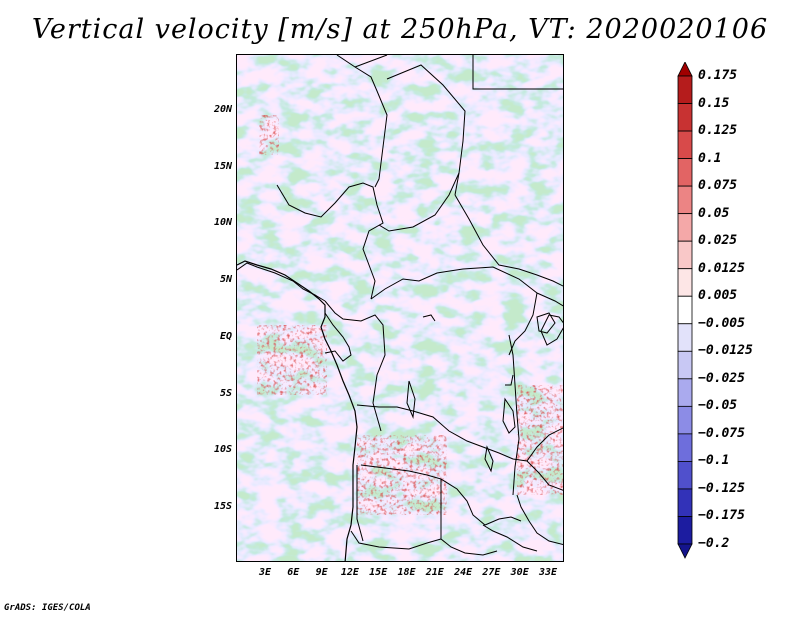 The image size is (800, 618). I want to click on lon-tick-label: 6E, so click(293, 572).